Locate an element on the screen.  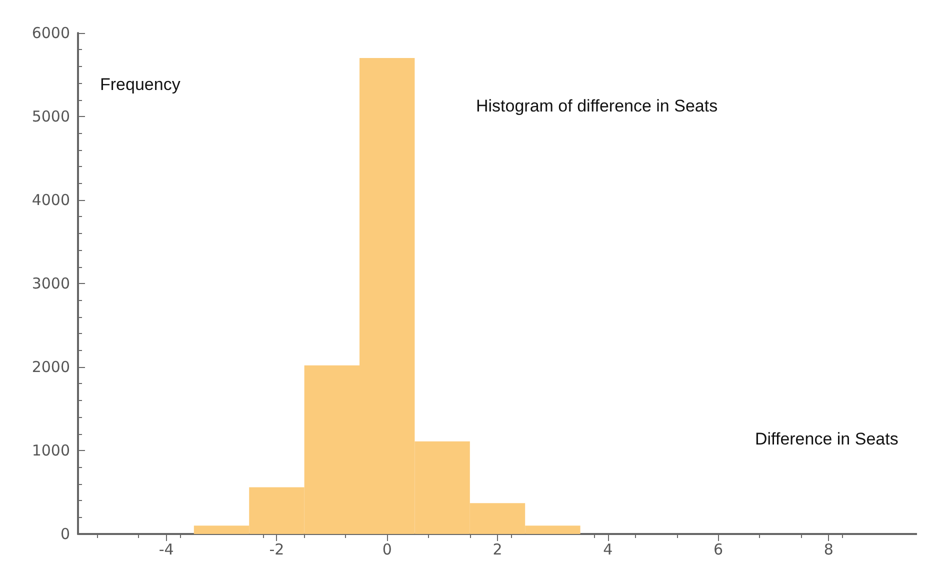
y-tick-label: 3000 is located at coordinates (51, 283).